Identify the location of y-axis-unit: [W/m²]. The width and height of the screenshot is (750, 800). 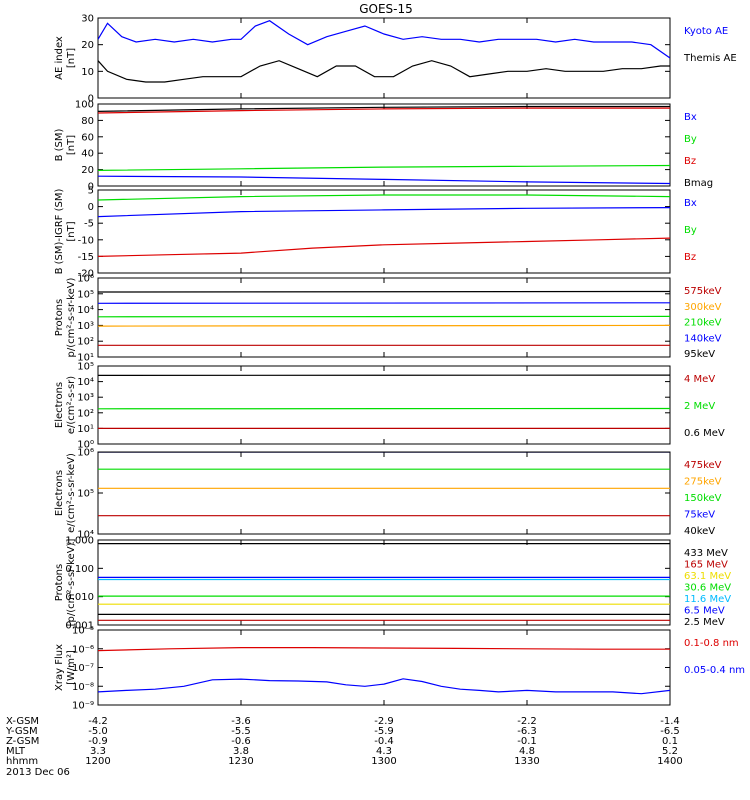
(71, 667).